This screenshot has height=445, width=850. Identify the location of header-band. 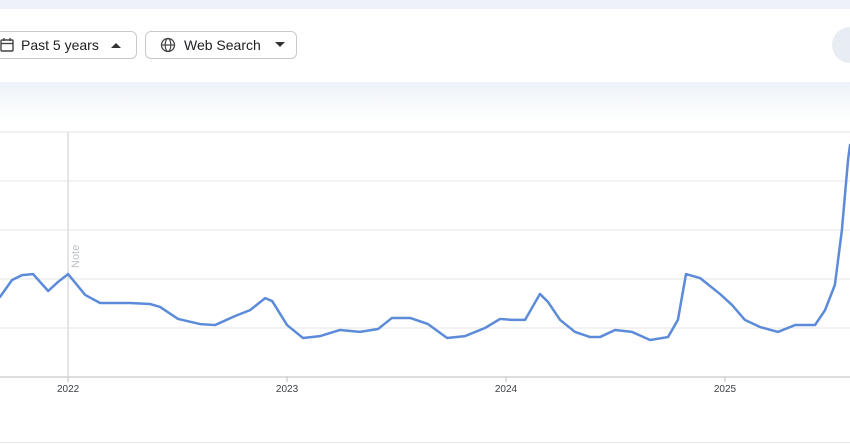
(425, 102).